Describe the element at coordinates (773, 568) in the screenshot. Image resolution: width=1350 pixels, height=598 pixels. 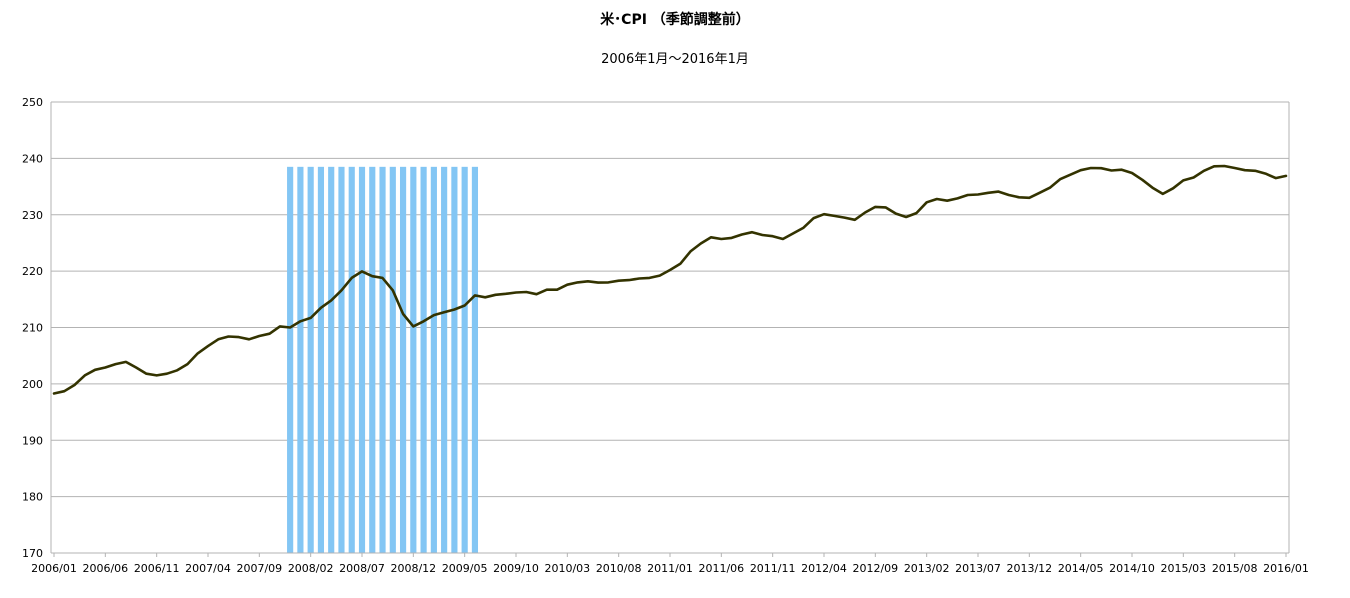
I see `x-tick-label: 2011/11` at that location.